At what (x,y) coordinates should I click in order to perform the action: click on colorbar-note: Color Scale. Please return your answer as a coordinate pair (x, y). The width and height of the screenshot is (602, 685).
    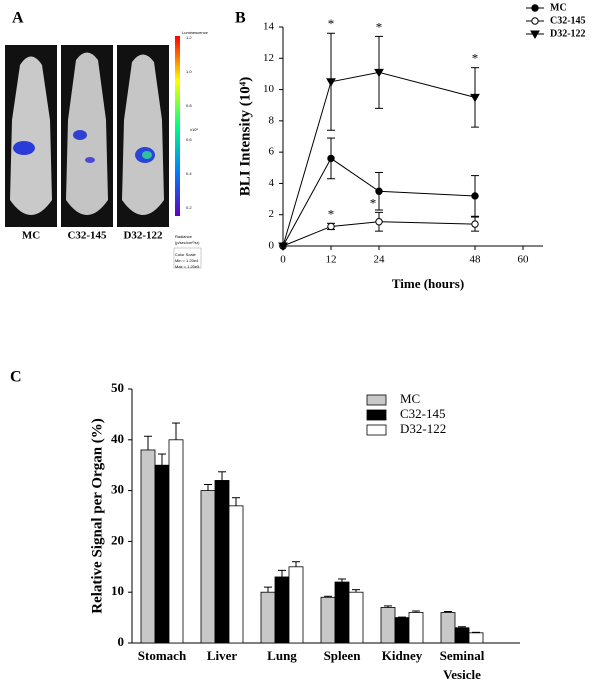
    Looking at the image, I should click on (185, 254).